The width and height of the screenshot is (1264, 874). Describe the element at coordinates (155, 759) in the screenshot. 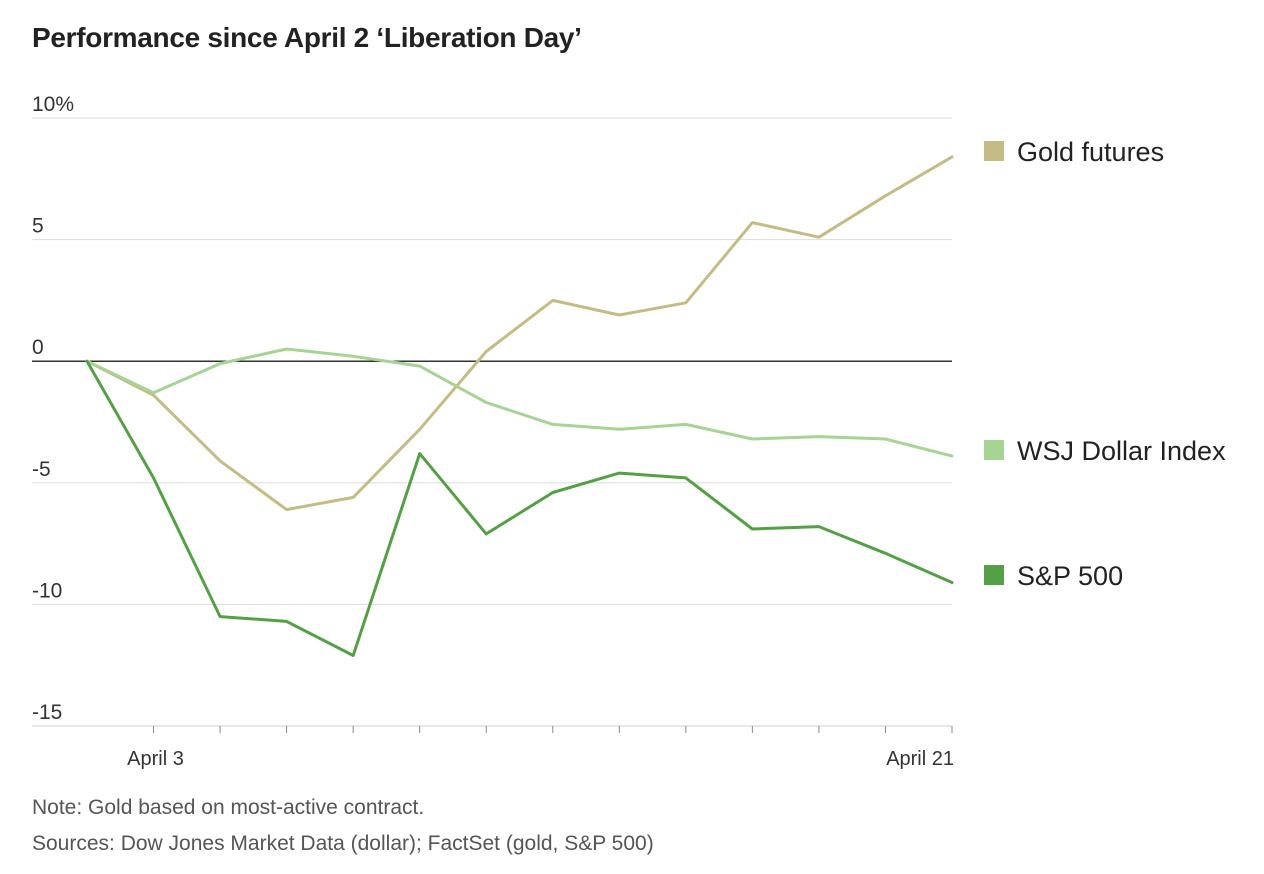

I see `x-tick-label: April 3` at that location.